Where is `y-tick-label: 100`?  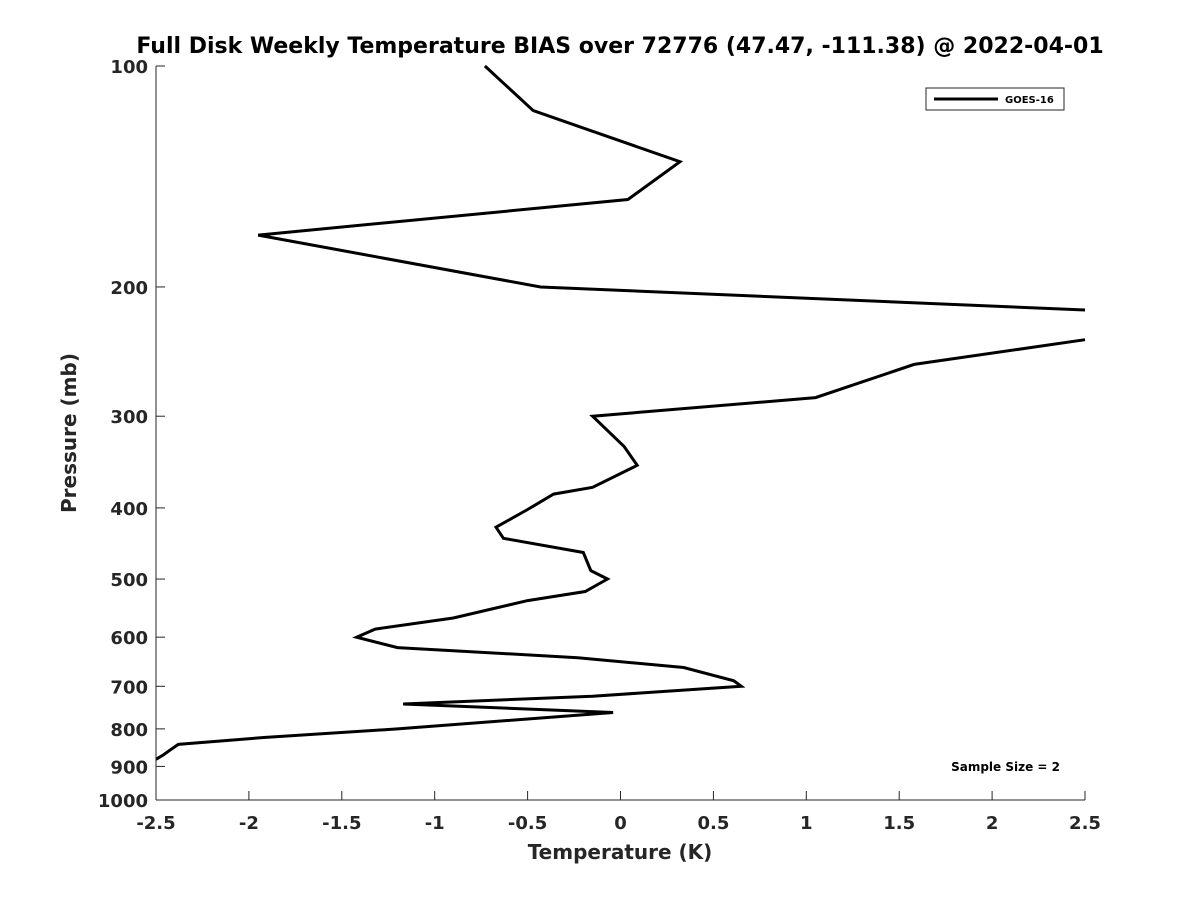 y-tick-label: 100 is located at coordinates (129, 67).